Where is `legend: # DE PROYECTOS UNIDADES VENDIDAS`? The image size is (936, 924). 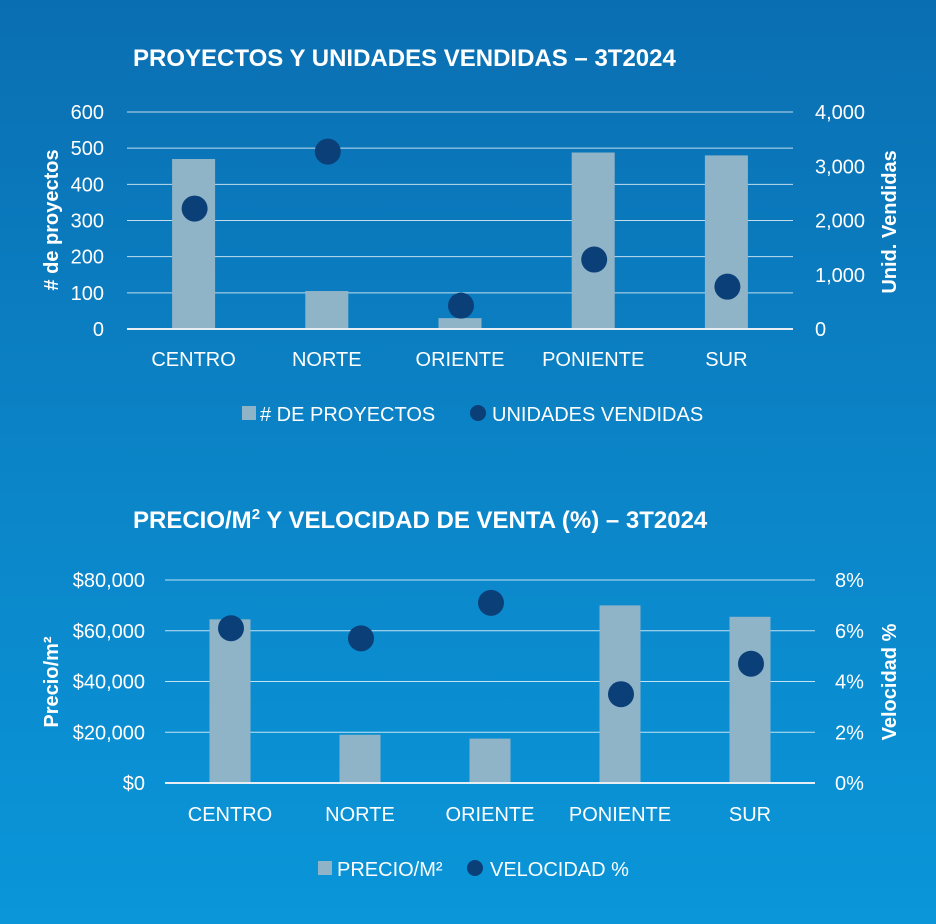
legend: # DE PROYECTOS UNIDADES VENDIDAS is located at coordinates (472, 415).